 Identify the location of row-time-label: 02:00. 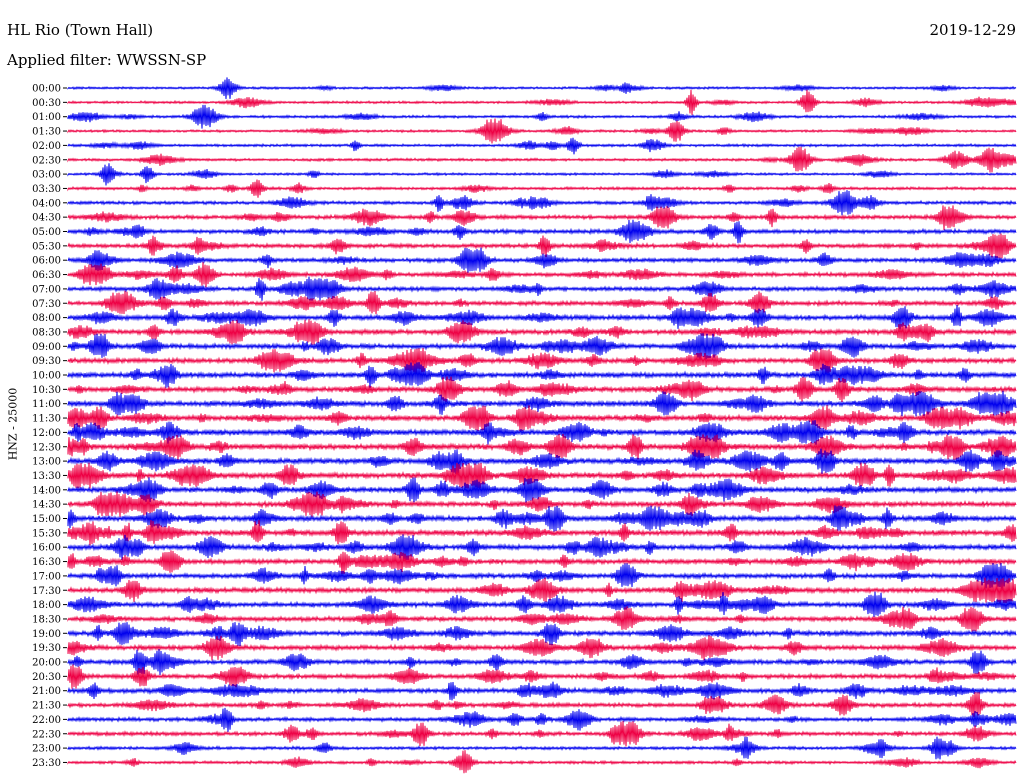
(46, 146).